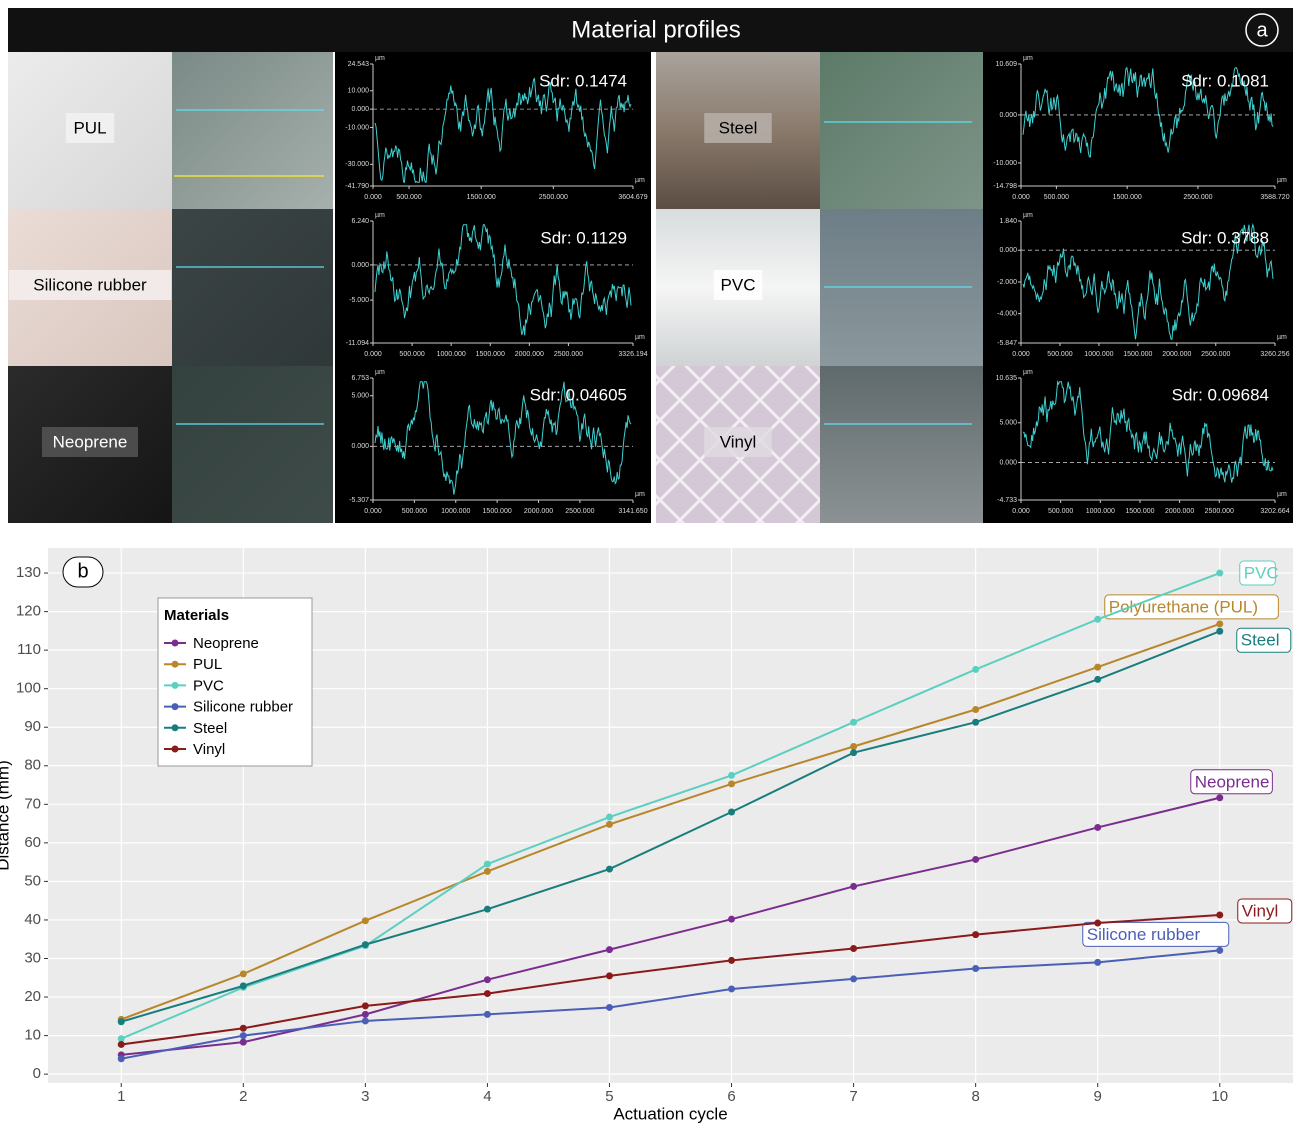 The width and height of the screenshot is (1301, 1126). What do you see at coordinates (359, 500) in the screenshot?
I see `profile-y-tick-label: -5.307` at bounding box center [359, 500].